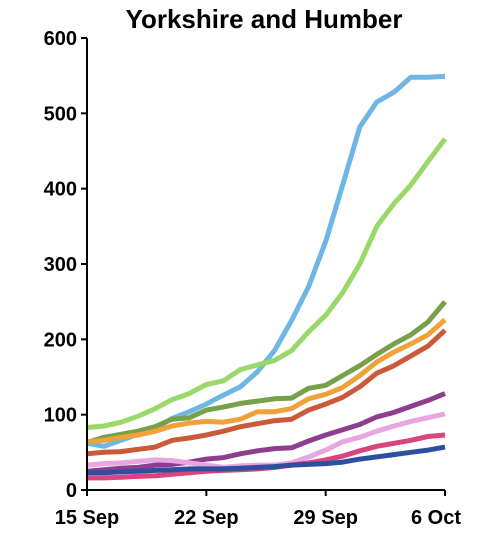  Describe the element at coordinates (60, 265) in the screenshot. I see `y-tick-label: 300` at that location.